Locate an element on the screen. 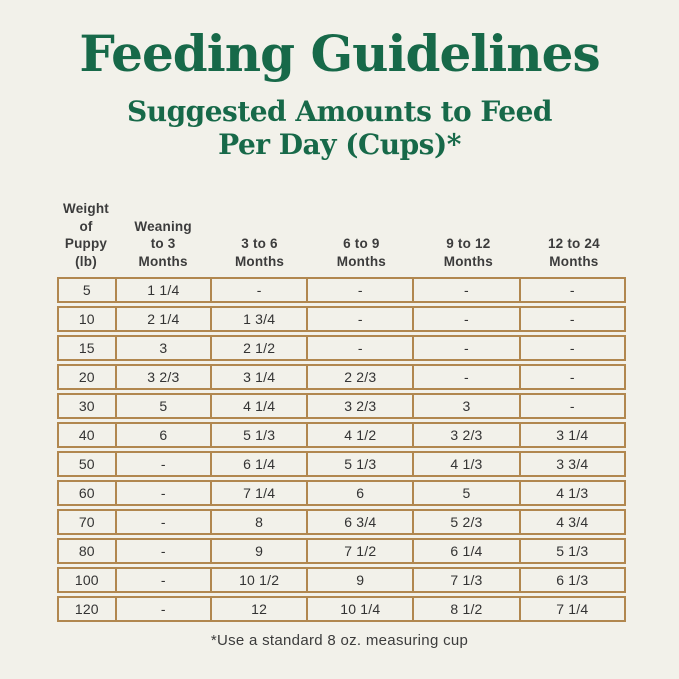 The width and height of the screenshot is (679, 679). table-row: 70-8 6 3/4 5 2/3 4 3/4 is located at coordinates (341, 522).